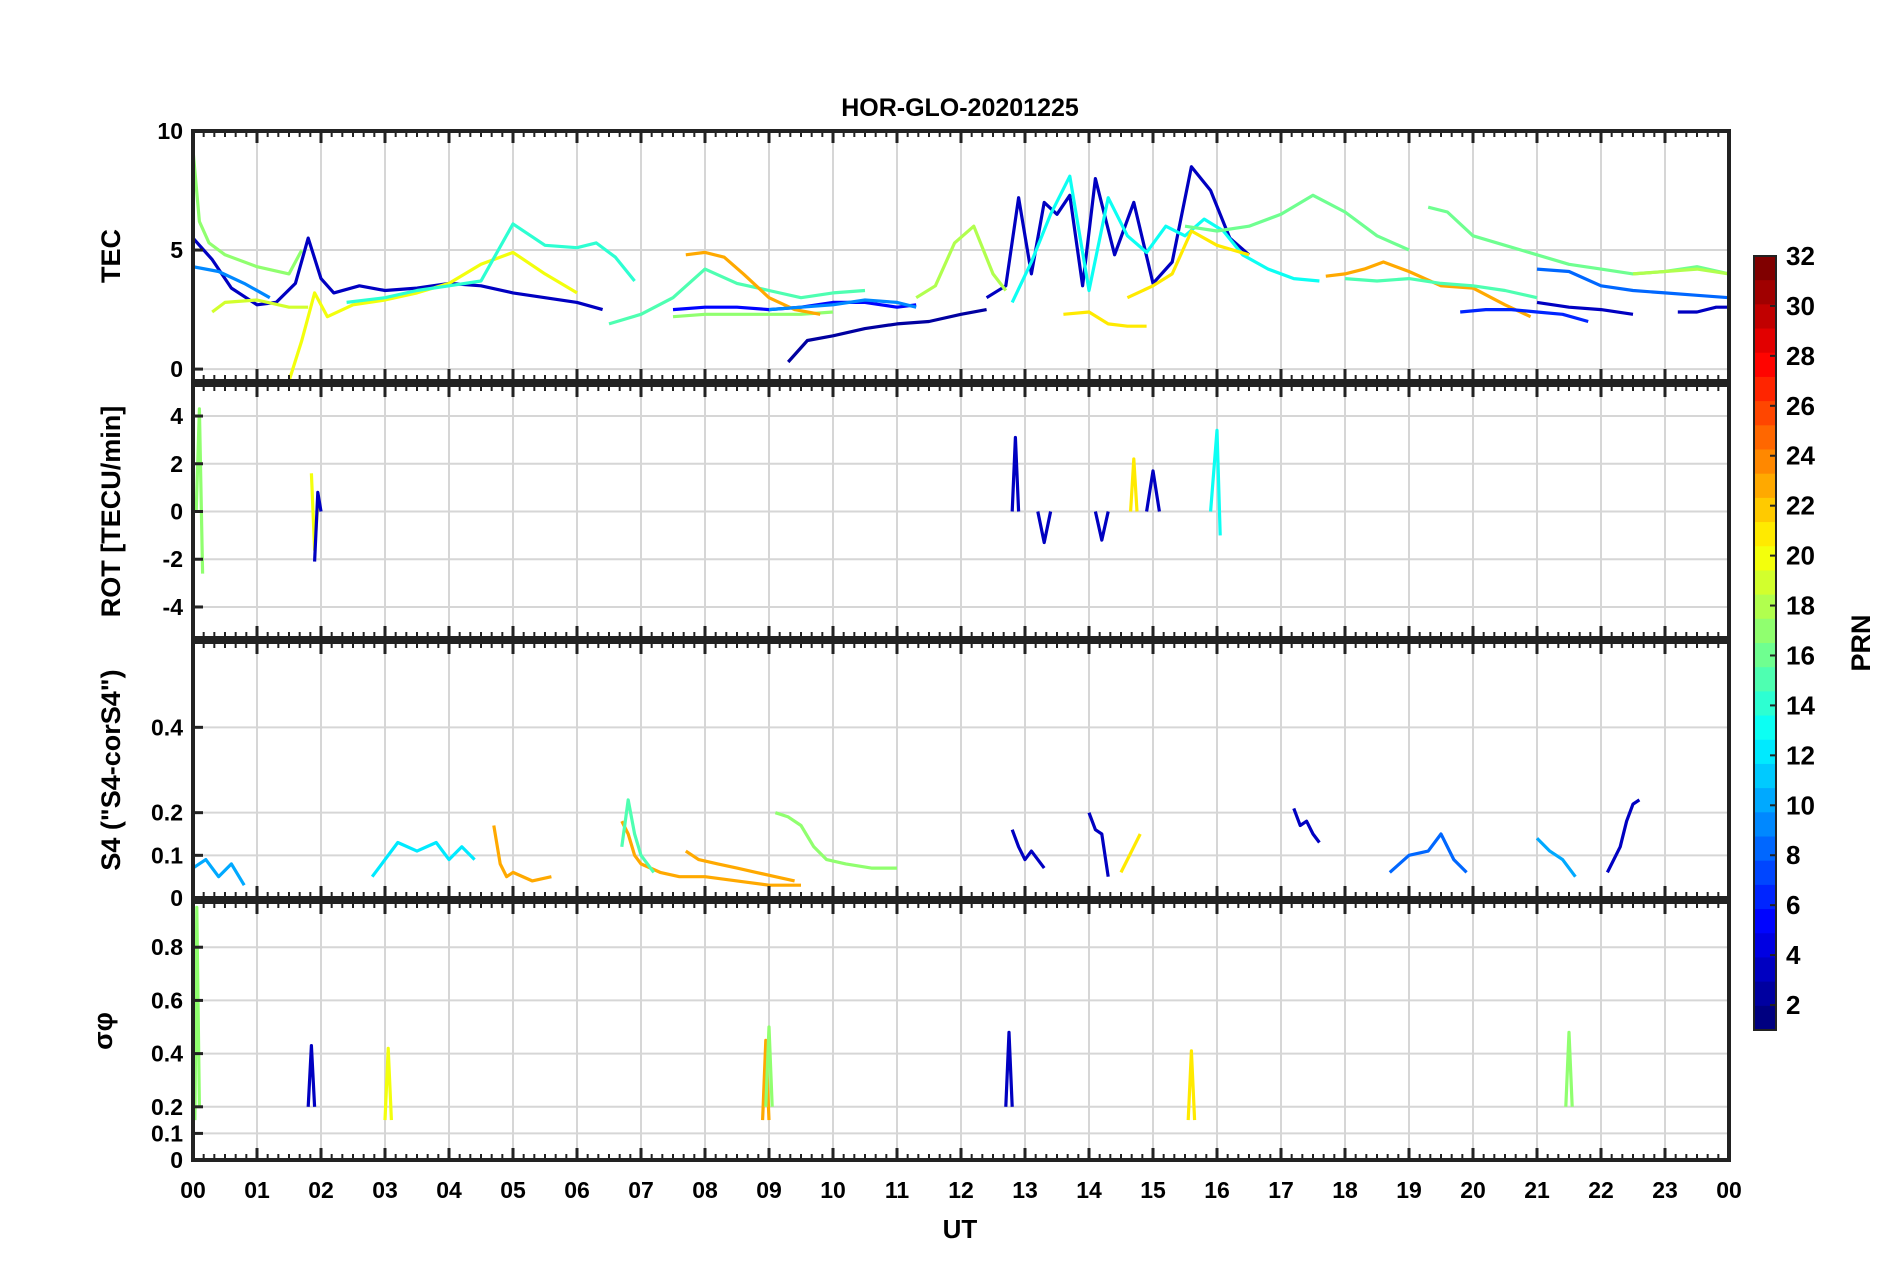 The image size is (1902, 1272). What do you see at coordinates (167, 1133) in the screenshot?
I see `y-tick-label: 0.1` at bounding box center [167, 1133].